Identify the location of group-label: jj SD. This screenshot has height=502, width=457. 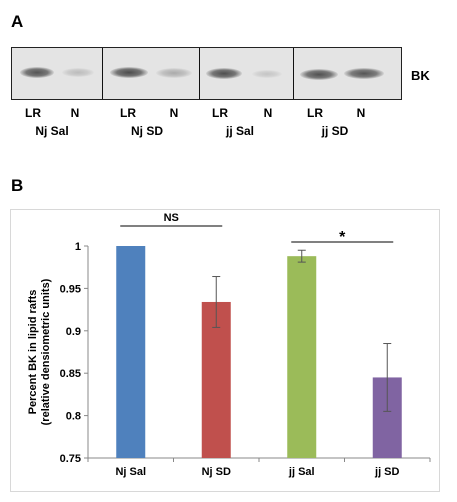
(335, 131).